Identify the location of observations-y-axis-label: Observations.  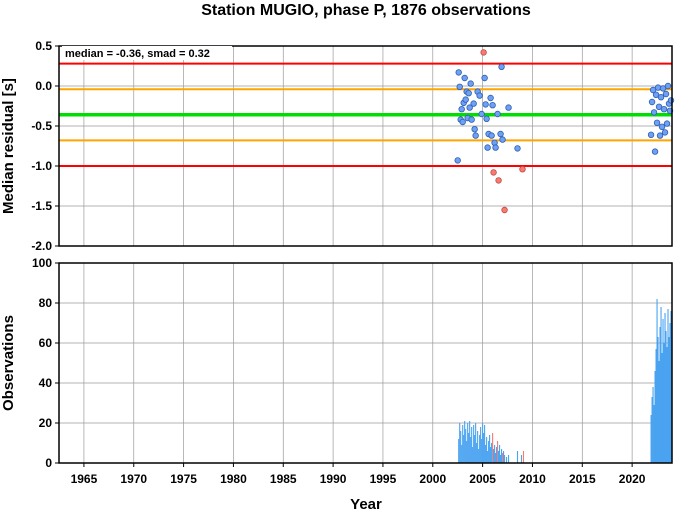
(8, 363).